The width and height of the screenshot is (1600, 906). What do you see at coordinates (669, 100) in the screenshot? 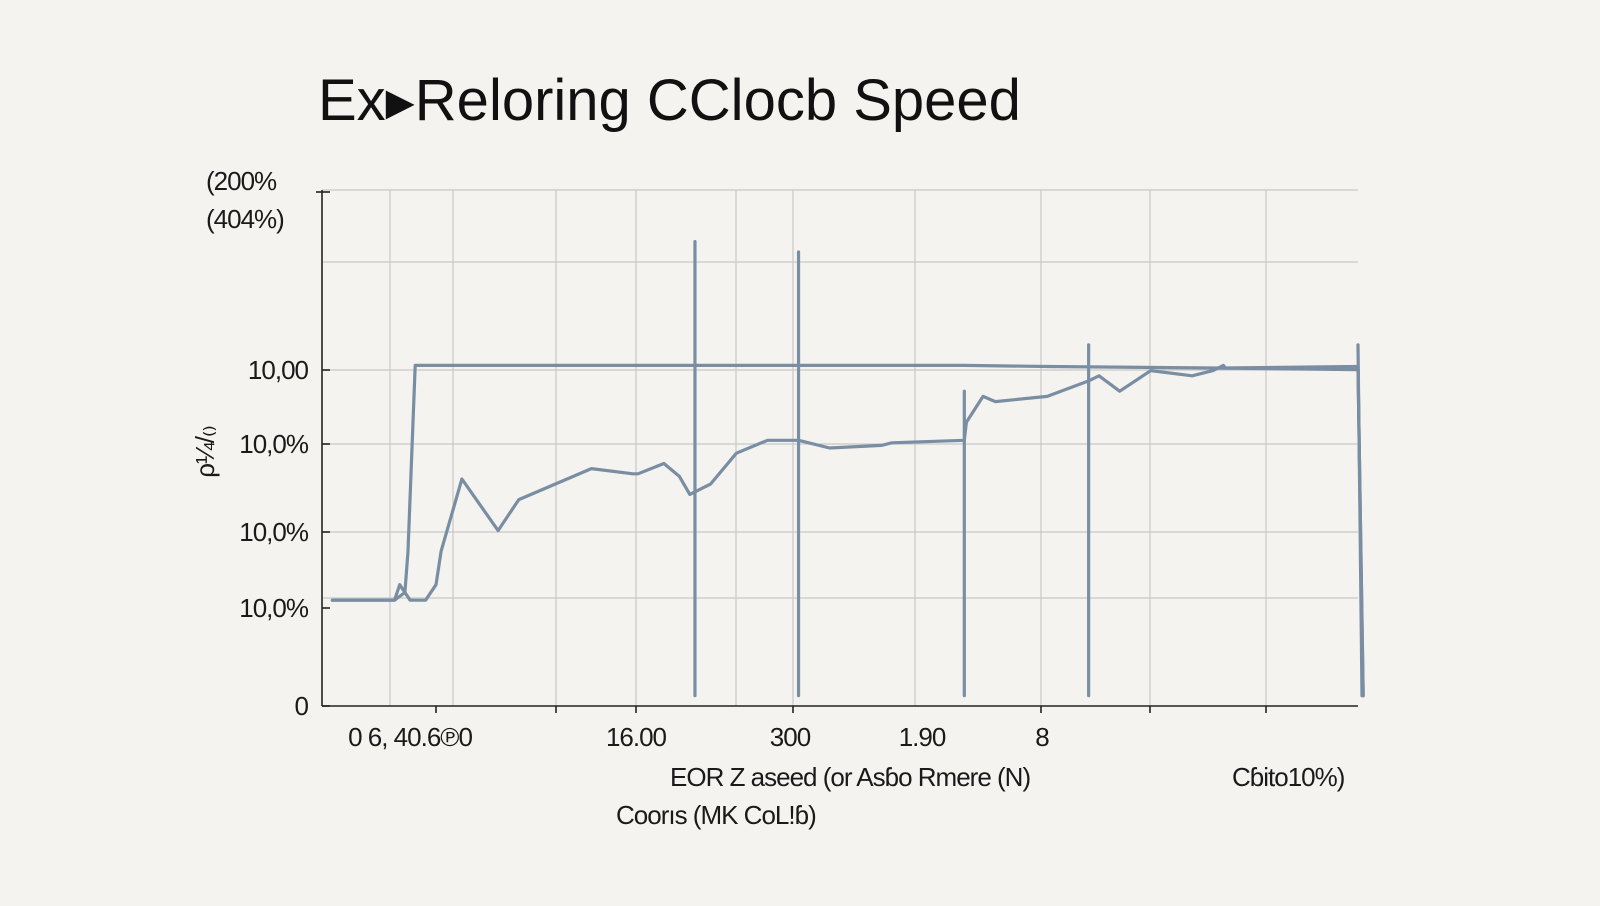
I see `chart-title: Ex▸Reloring CClocb Speed` at bounding box center [669, 100].